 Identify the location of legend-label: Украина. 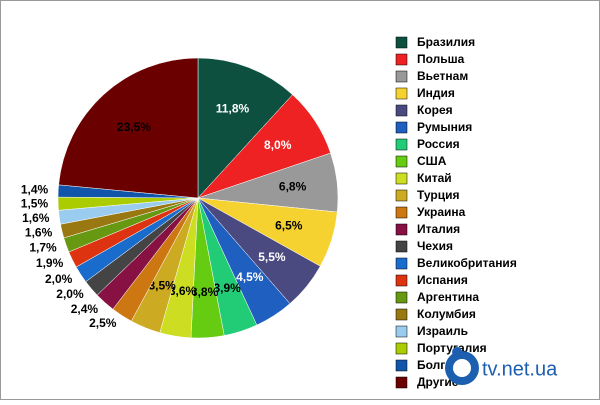
(441, 212).